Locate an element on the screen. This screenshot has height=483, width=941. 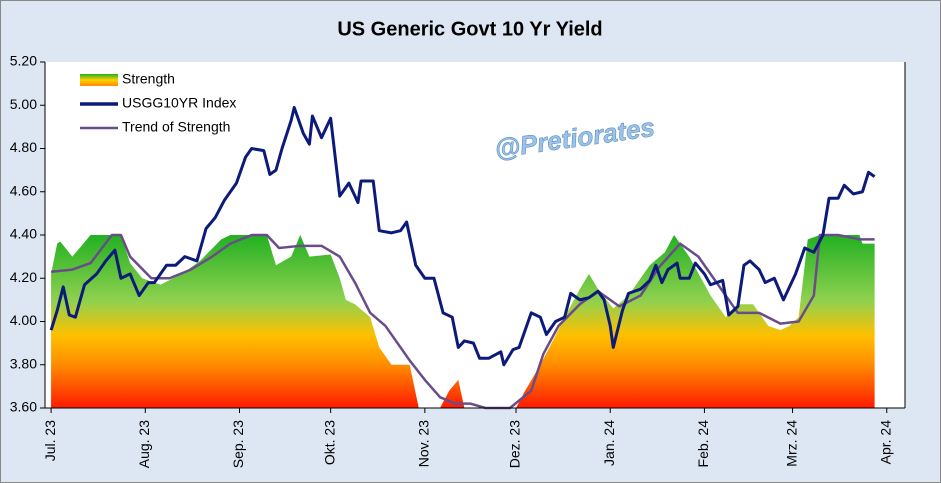
y-tick-label: 3.80 is located at coordinates (23, 363).